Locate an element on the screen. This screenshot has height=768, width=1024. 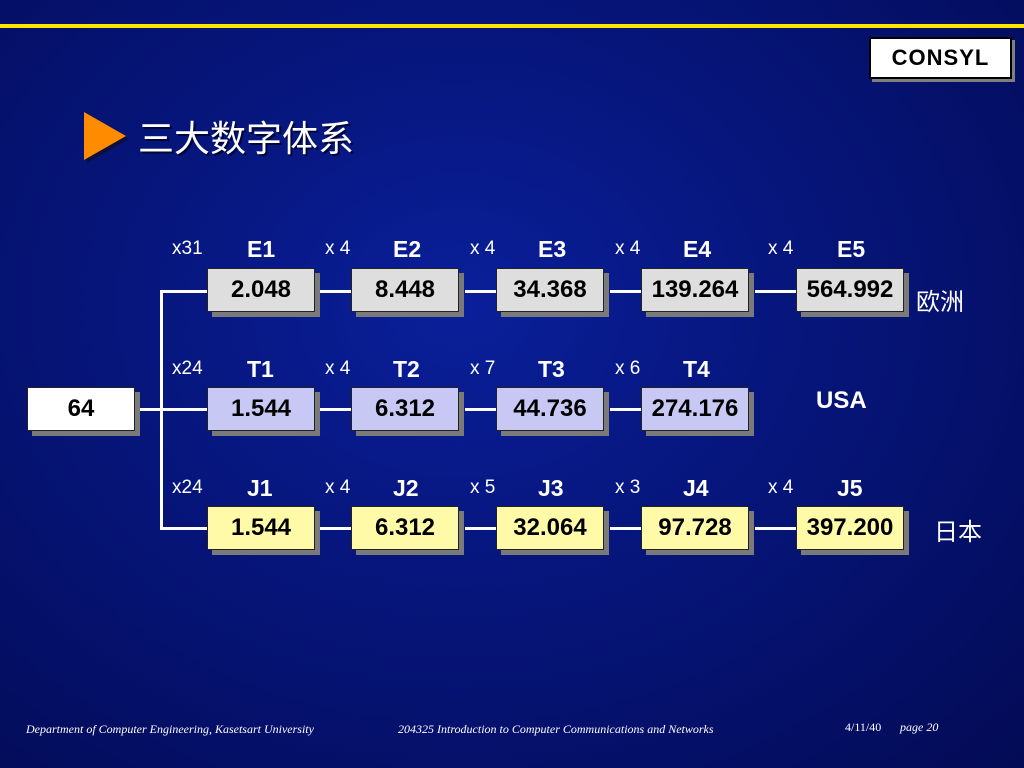
europe-rate-box: 139.264 is located at coordinates (695, 290).